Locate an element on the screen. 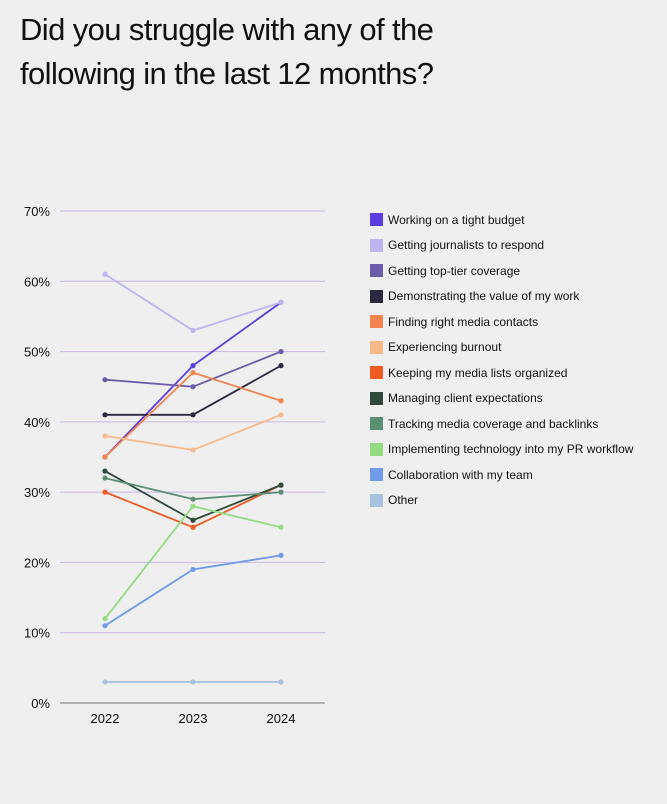 The height and width of the screenshot is (804, 667). y-tick-label: 50% is located at coordinates (37, 352).